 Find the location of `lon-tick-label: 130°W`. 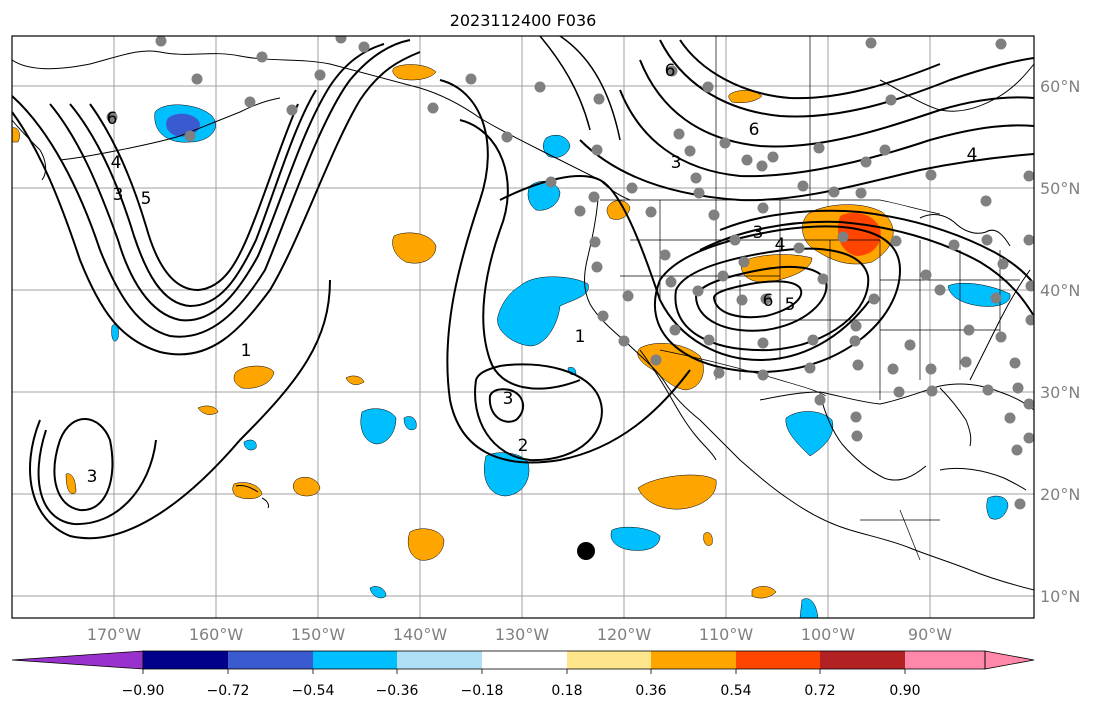

lon-tick-label: 130°W is located at coordinates (522, 634).